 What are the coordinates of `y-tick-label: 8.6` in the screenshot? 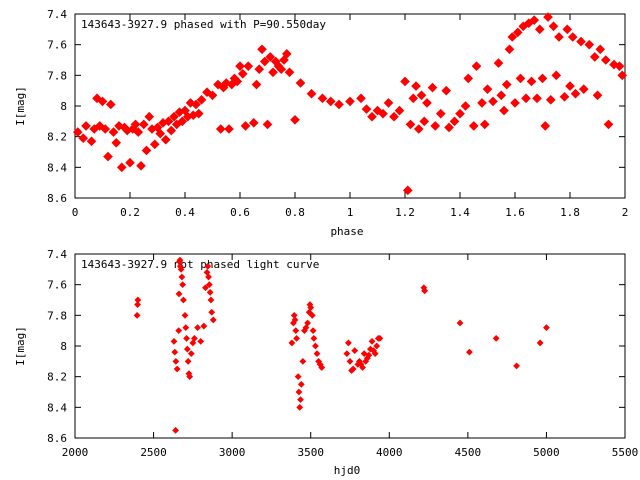 It's located at (57, 198).